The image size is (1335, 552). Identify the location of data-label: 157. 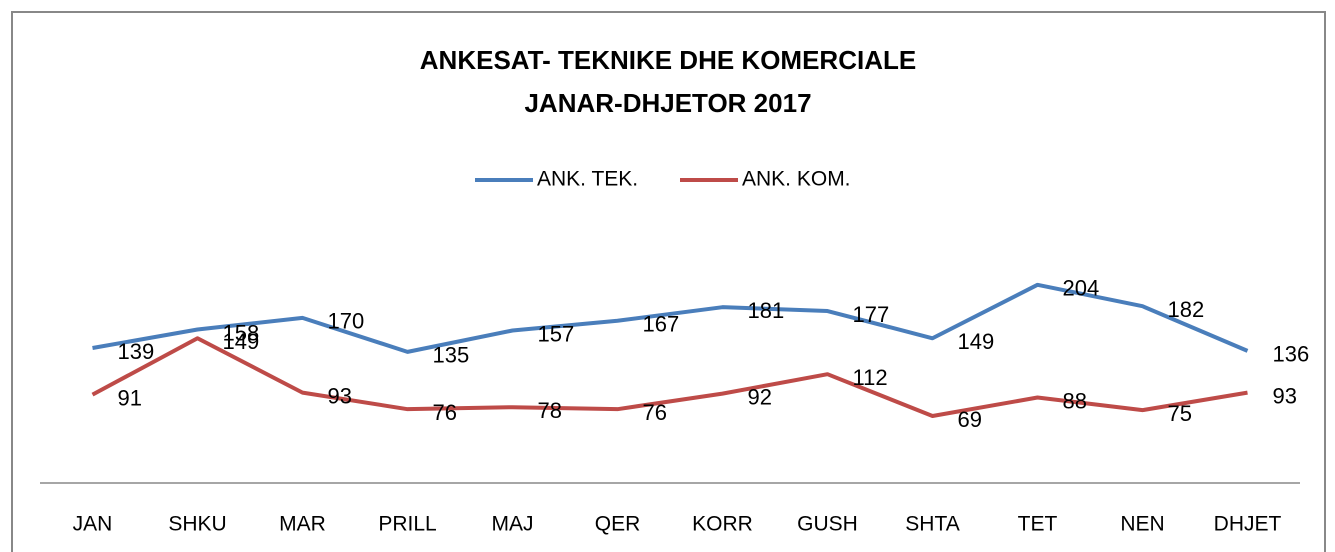
(556, 333).